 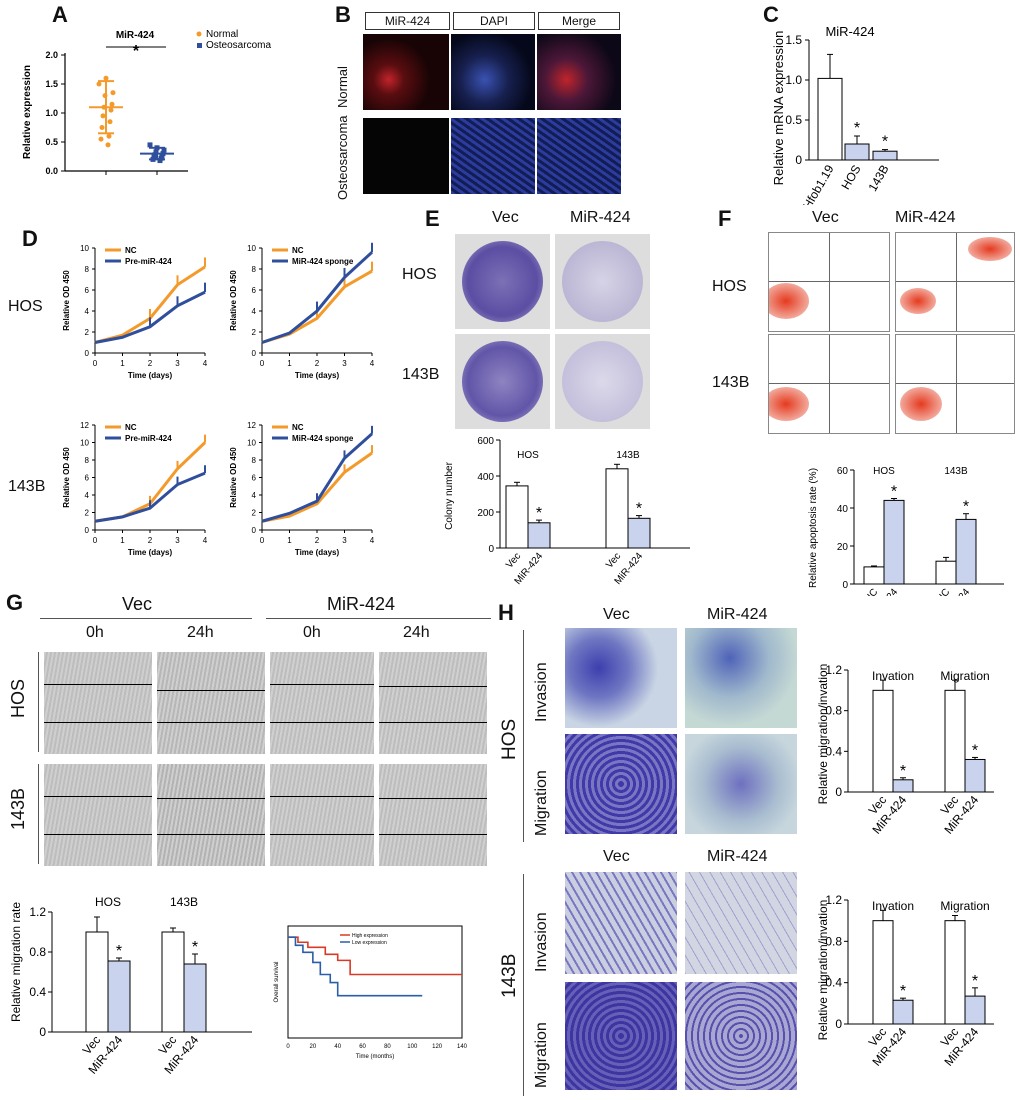 I want to click on scratch-143b-vec-0h, so click(x=98, y=815).